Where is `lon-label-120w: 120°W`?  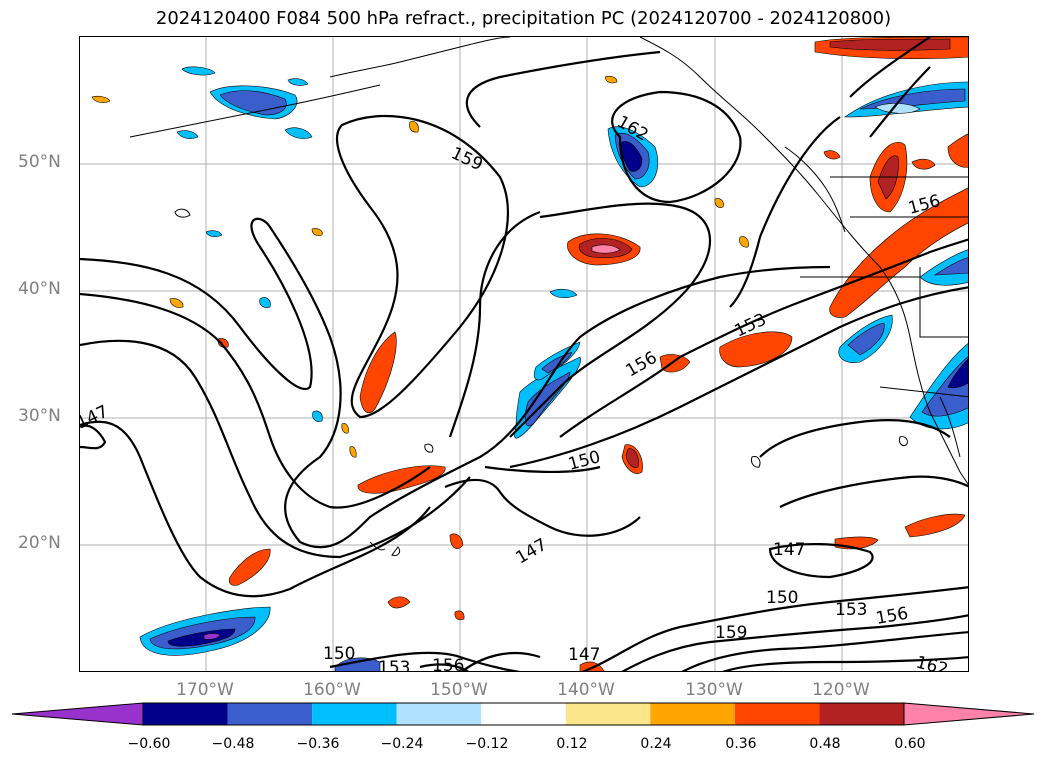 lon-label-120w: 120°W is located at coordinates (841, 690).